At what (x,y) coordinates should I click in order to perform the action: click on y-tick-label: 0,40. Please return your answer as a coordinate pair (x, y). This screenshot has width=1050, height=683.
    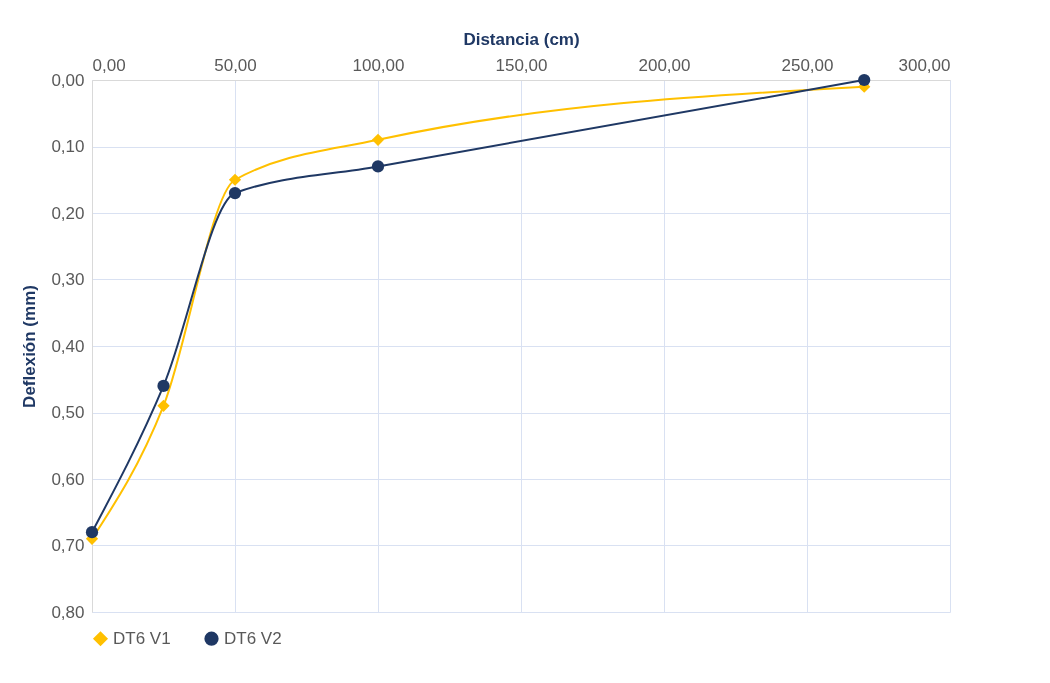
    Looking at the image, I should click on (68, 346).